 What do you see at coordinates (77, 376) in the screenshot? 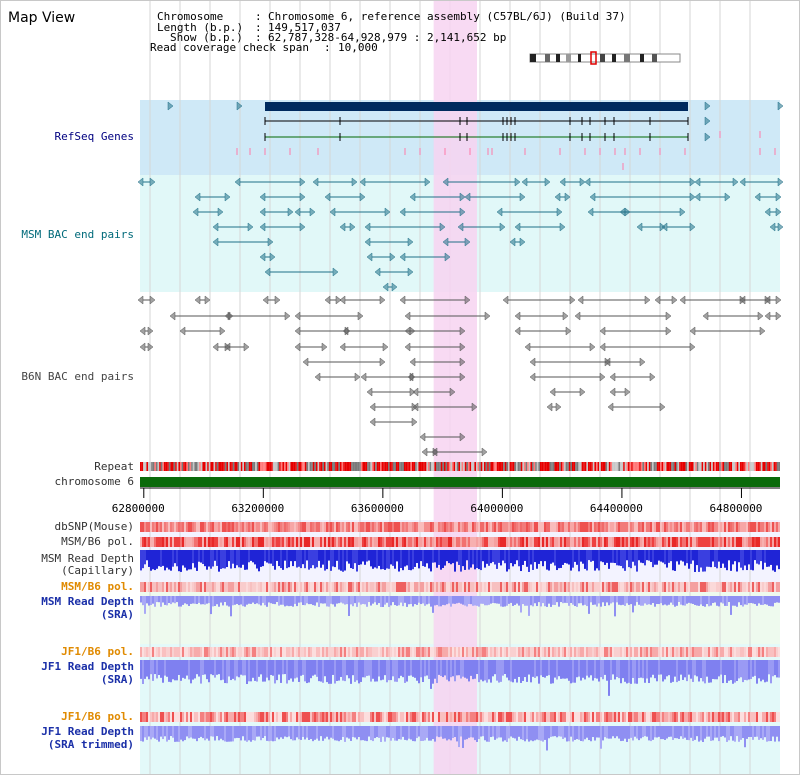
I see `b6n-bac-label: B6N BAC end pairs` at bounding box center [77, 376].